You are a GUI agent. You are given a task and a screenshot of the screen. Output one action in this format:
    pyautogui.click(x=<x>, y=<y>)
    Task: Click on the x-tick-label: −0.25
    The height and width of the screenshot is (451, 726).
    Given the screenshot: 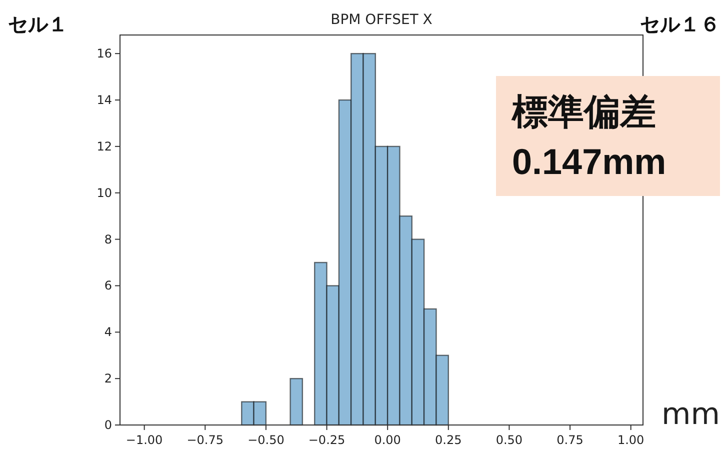 What is the action you would take?
    pyautogui.click(x=327, y=440)
    